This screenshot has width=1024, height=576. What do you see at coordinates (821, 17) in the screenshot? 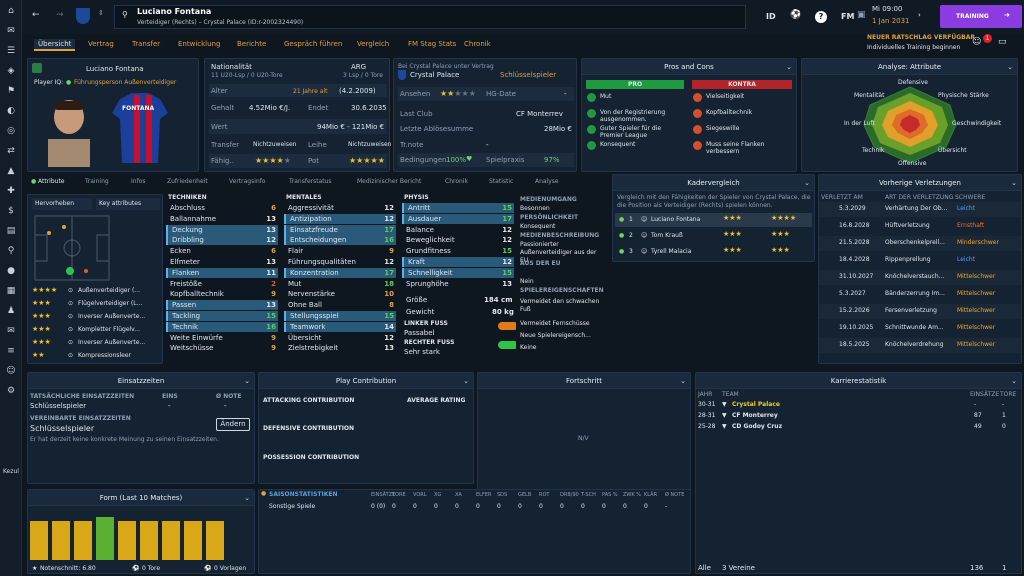
I see `help-icon: ?` at bounding box center [821, 17].